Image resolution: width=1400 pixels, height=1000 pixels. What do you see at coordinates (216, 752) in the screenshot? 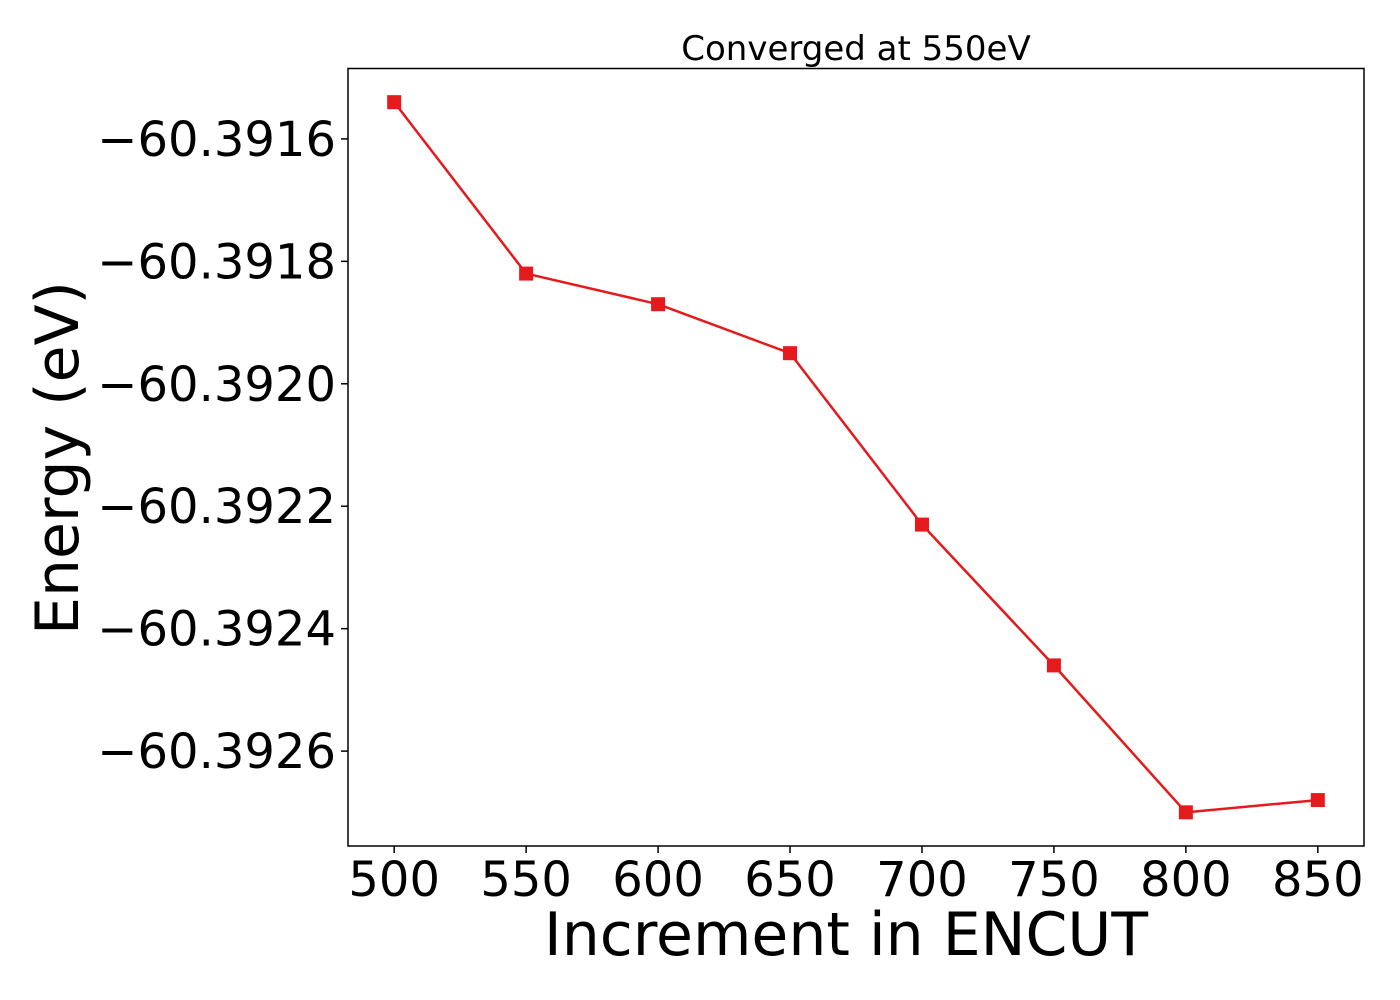
I see `y-tick-label: −60.3926` at bounding box center [216, 752].